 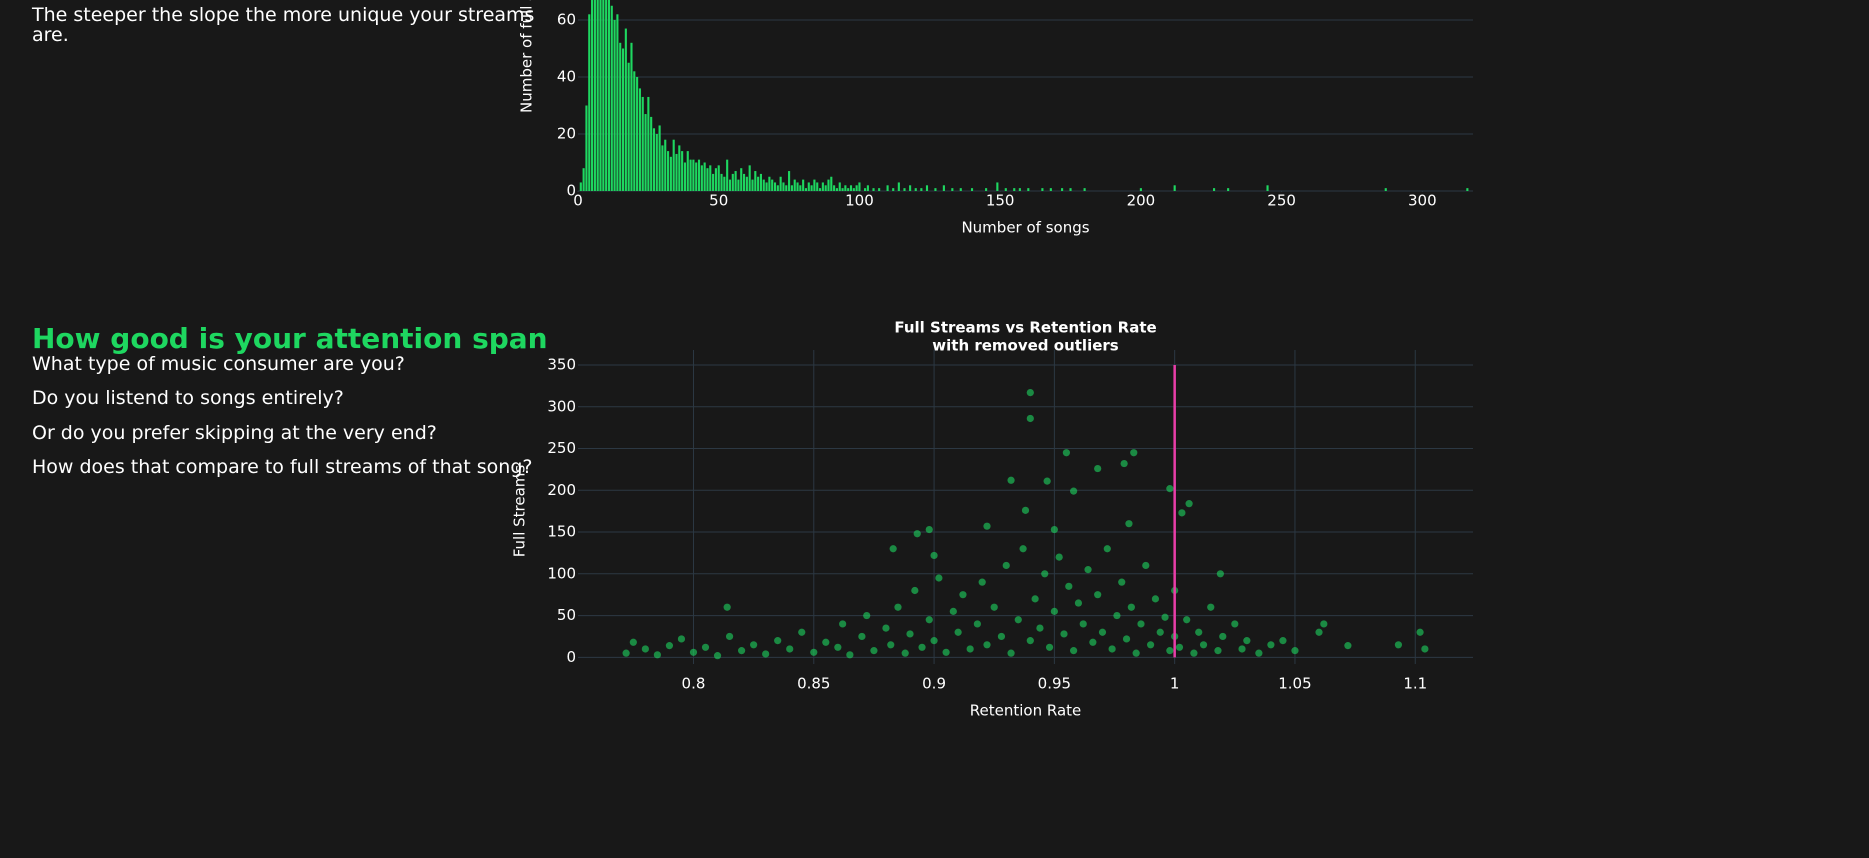 What do you see at coordinates (578, 201) in the screenshot?
I see `x-tick-label: 0` at bounding box center [578, 201].